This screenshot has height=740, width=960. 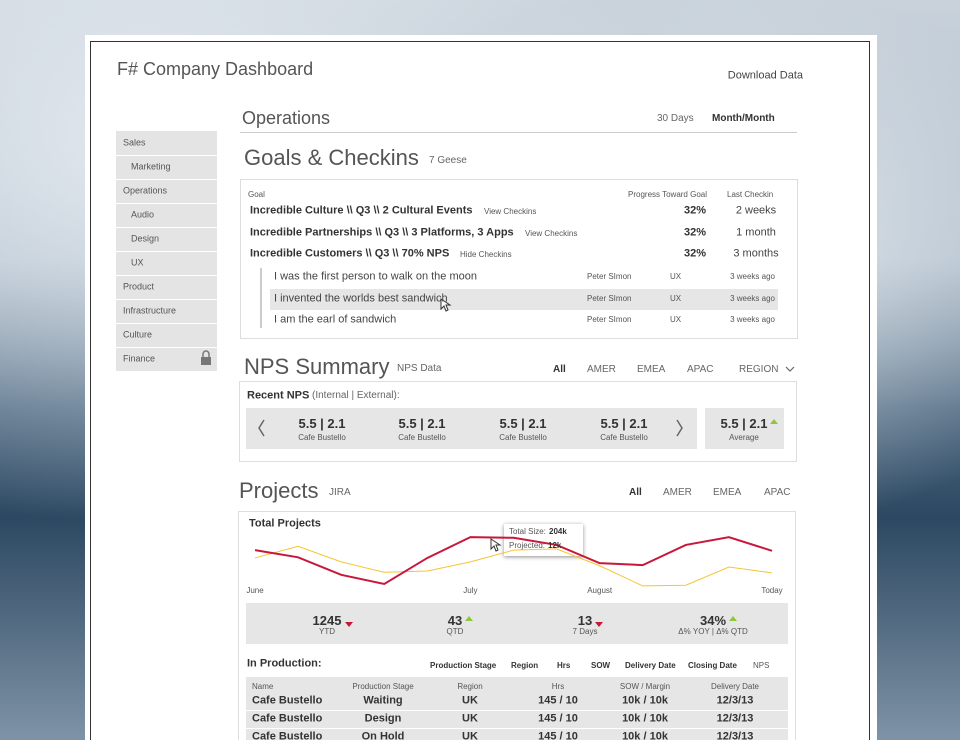 I want to click on column-header: Progress Toward Goal, so click(x=667, y=195).